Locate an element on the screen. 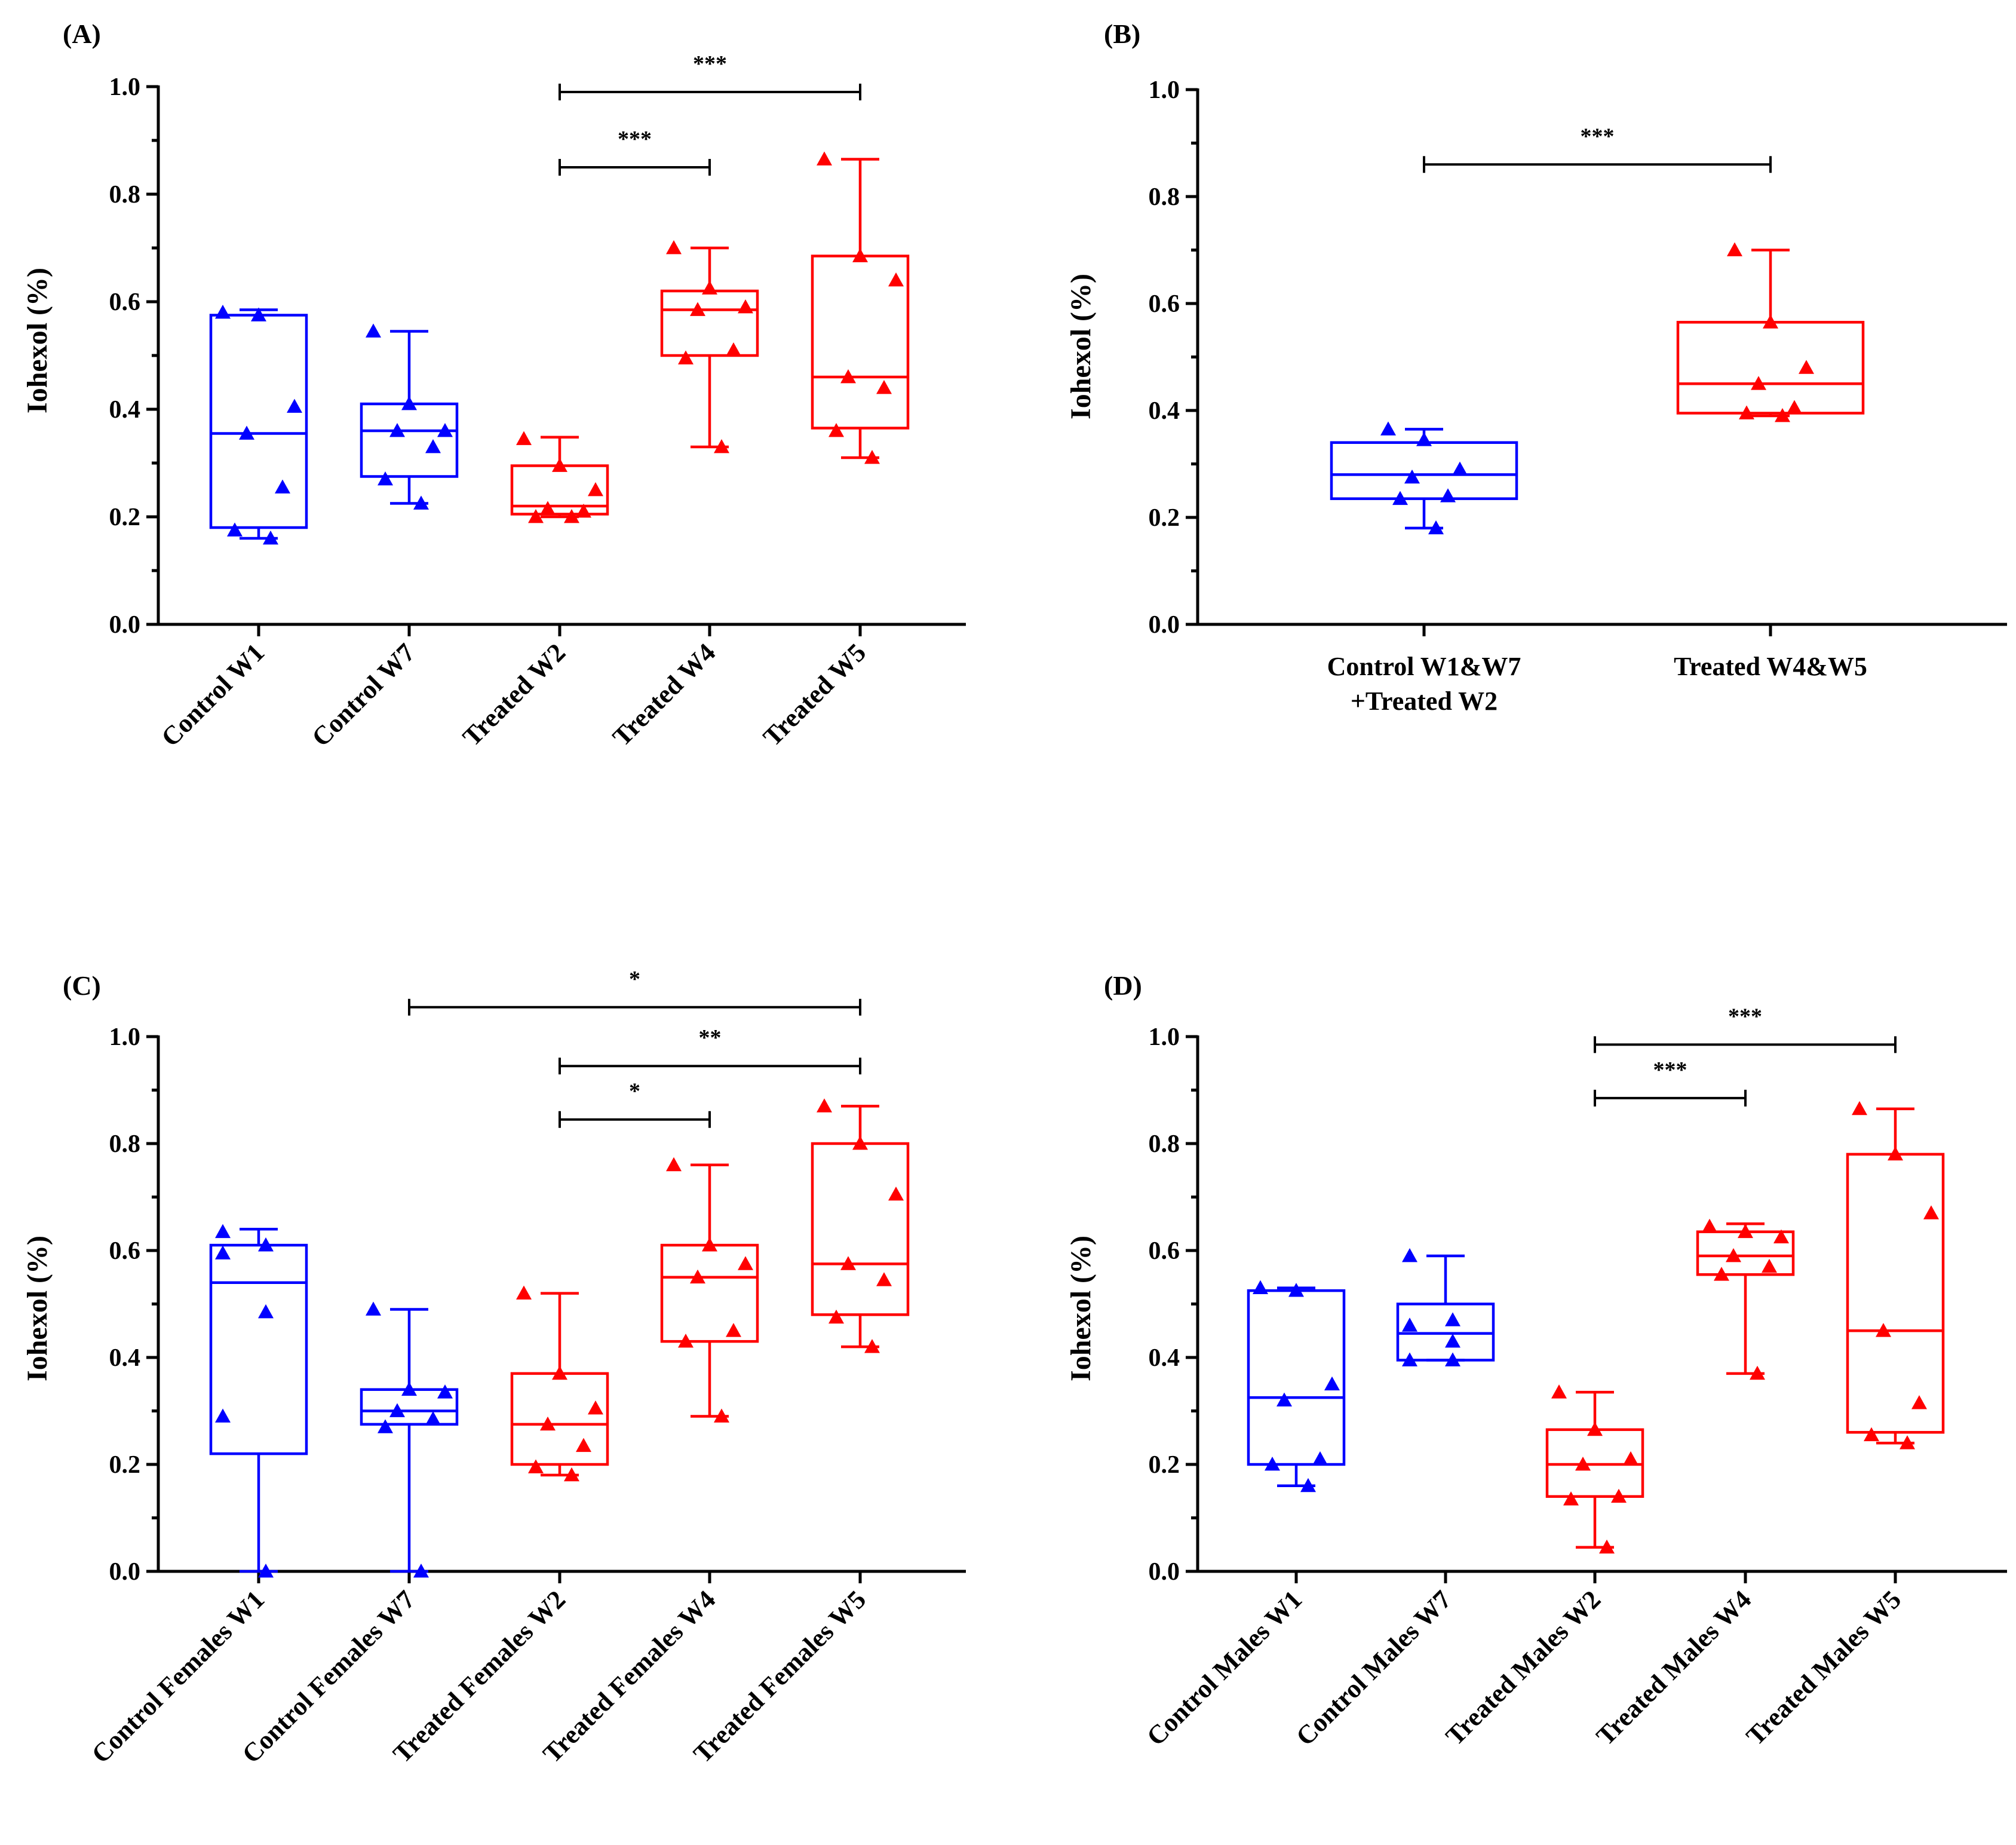 The height and width of the screenshot is (1845, 2016). panel-b-x-tick-label: Treated W4&W5 is located at coordinates (1770, 666).